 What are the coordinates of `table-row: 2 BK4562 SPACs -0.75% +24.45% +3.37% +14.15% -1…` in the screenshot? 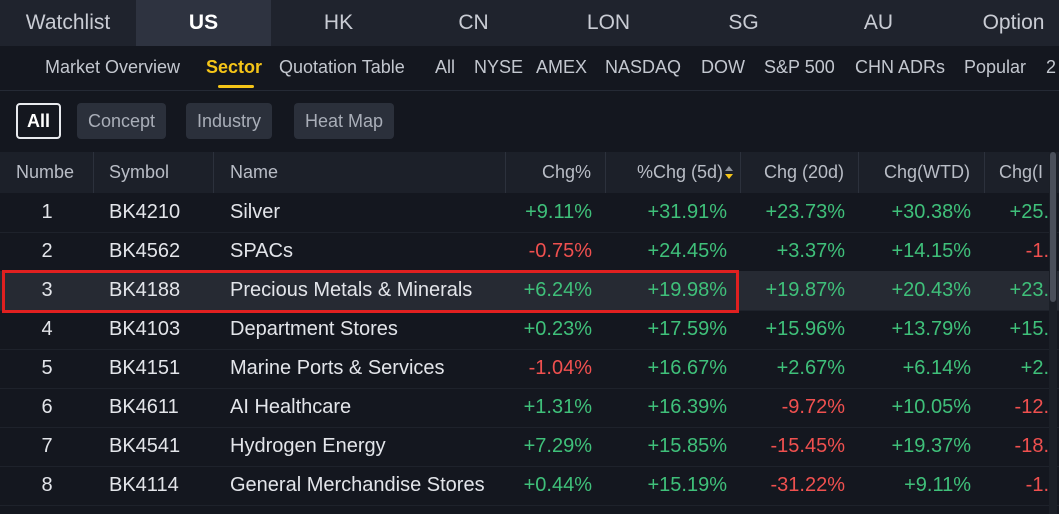 It's located at (529, 252).